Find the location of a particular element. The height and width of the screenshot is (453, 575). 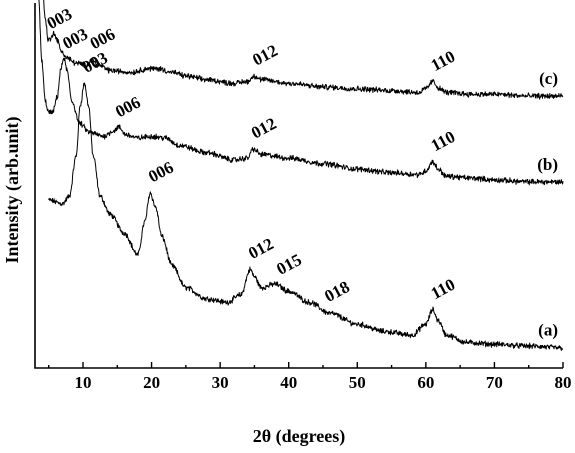

x-tick-label-80: 80 is located at coordinates (563, 382).